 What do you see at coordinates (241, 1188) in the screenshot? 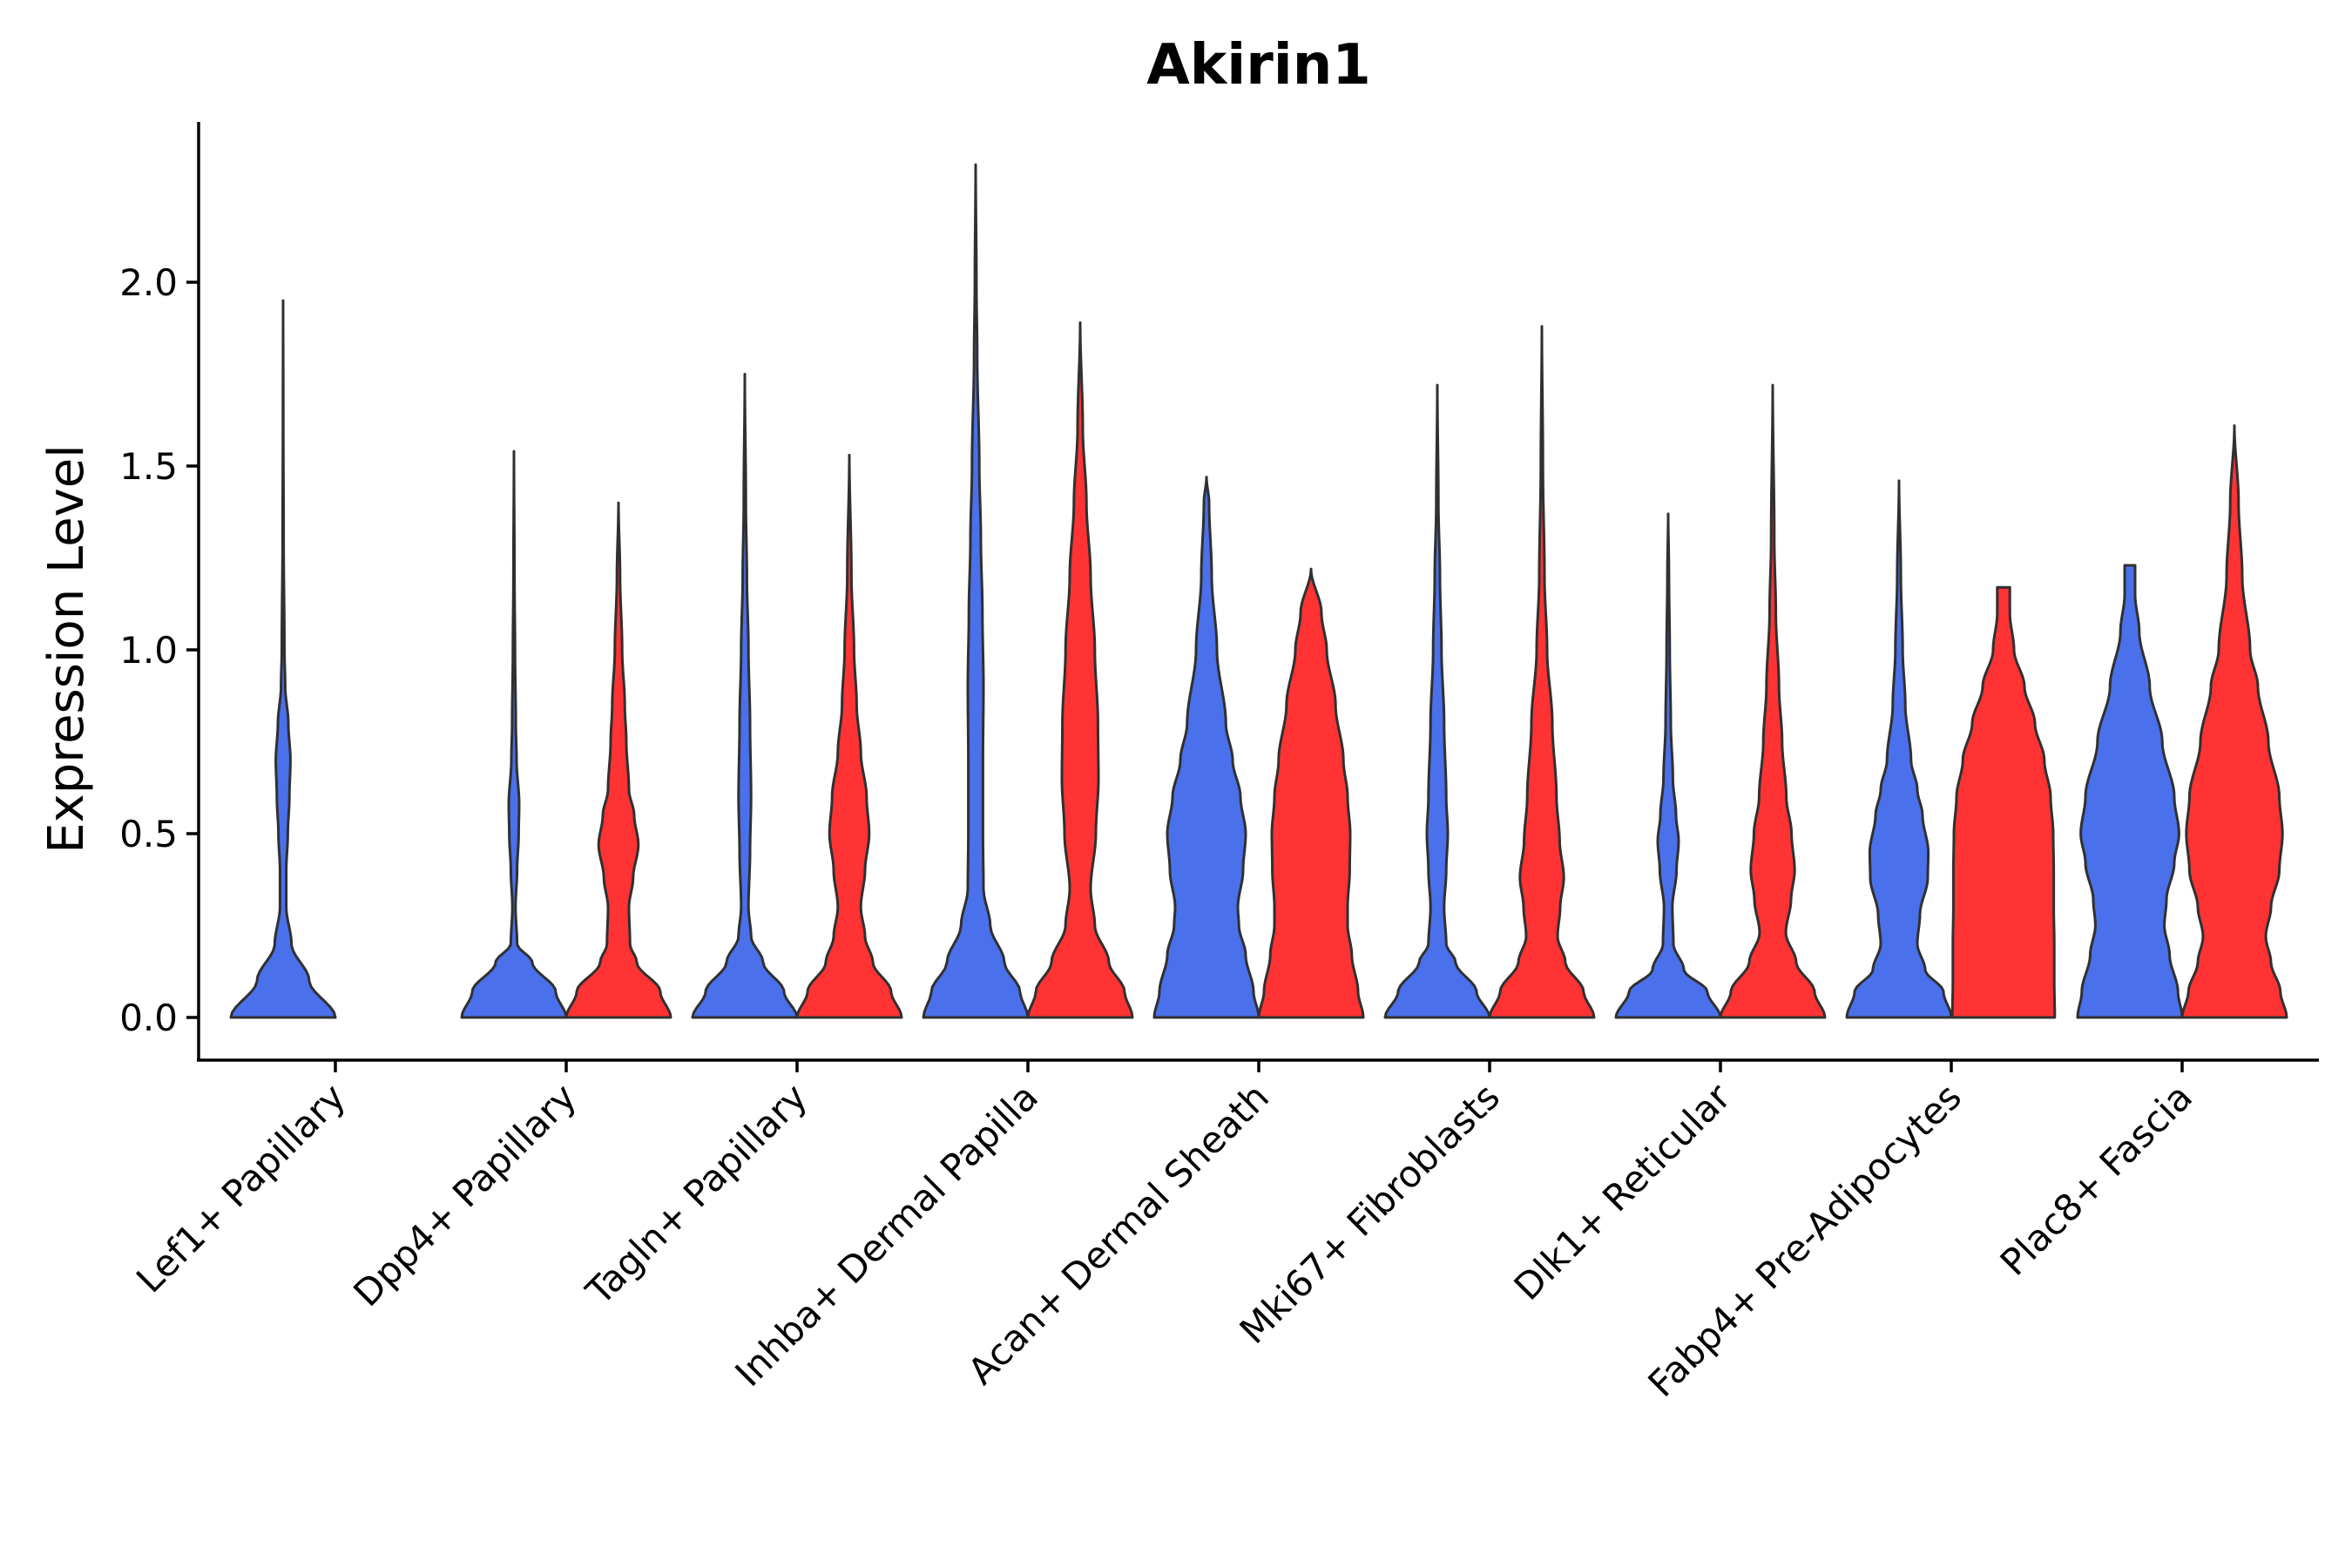
I see `x-tick-label: Lef1+ Papillary` at bounding box center [241, 1188].